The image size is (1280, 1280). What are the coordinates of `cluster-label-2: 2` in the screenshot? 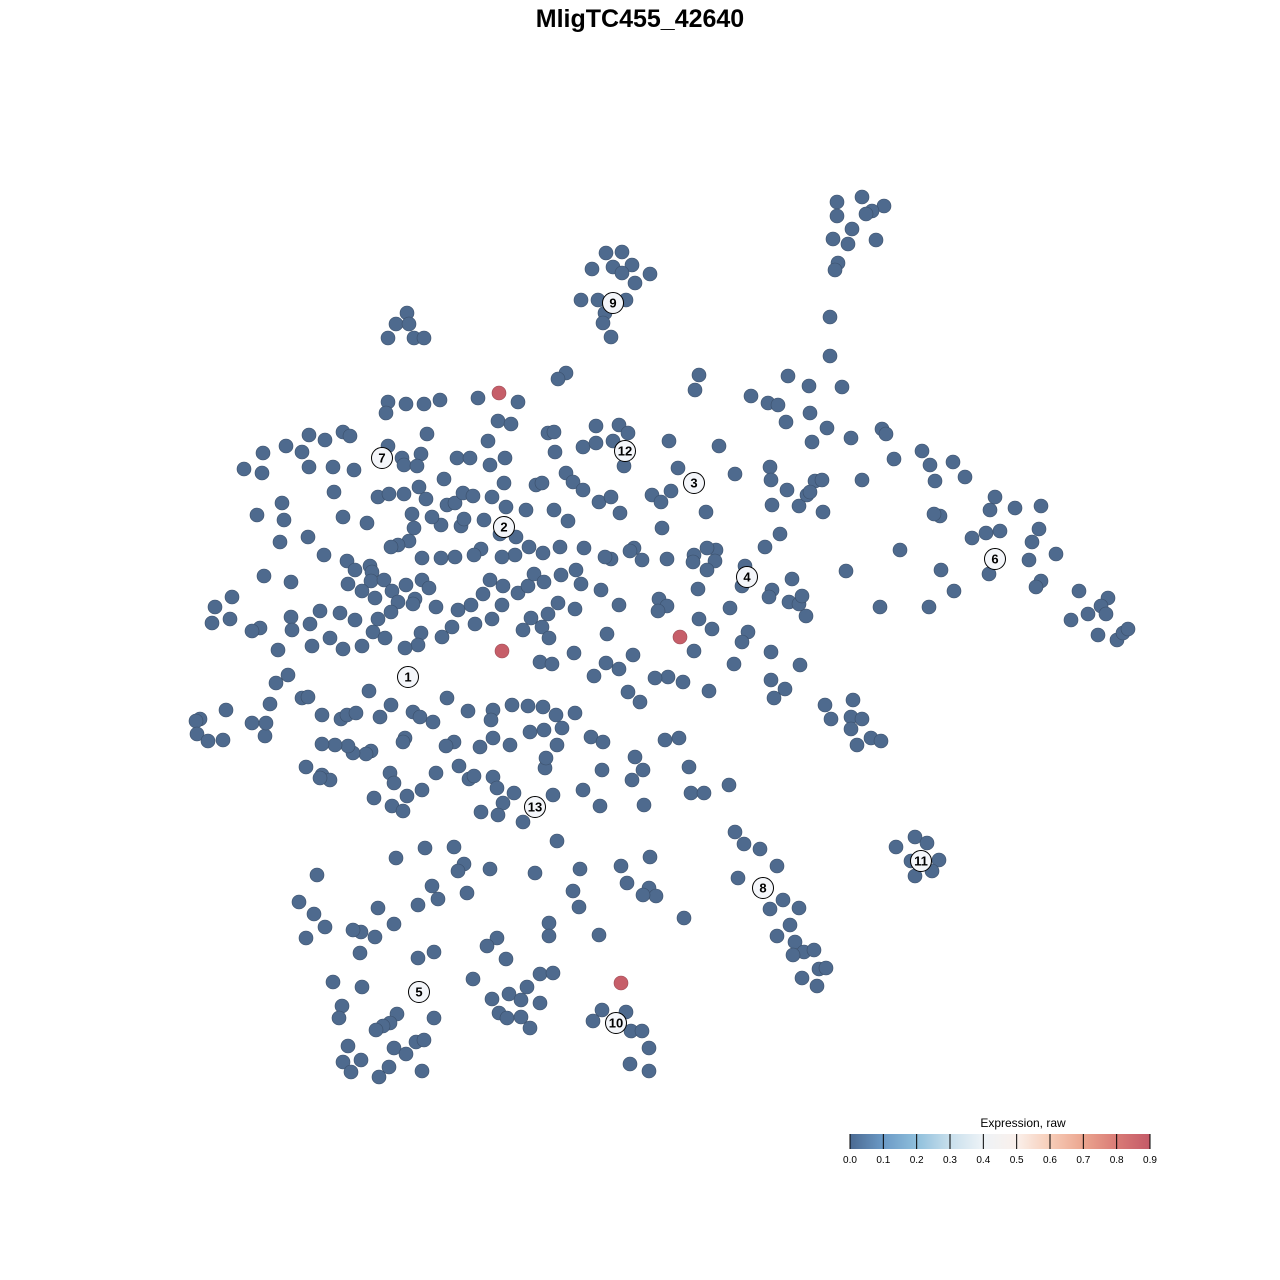 It's located at (504, 527).